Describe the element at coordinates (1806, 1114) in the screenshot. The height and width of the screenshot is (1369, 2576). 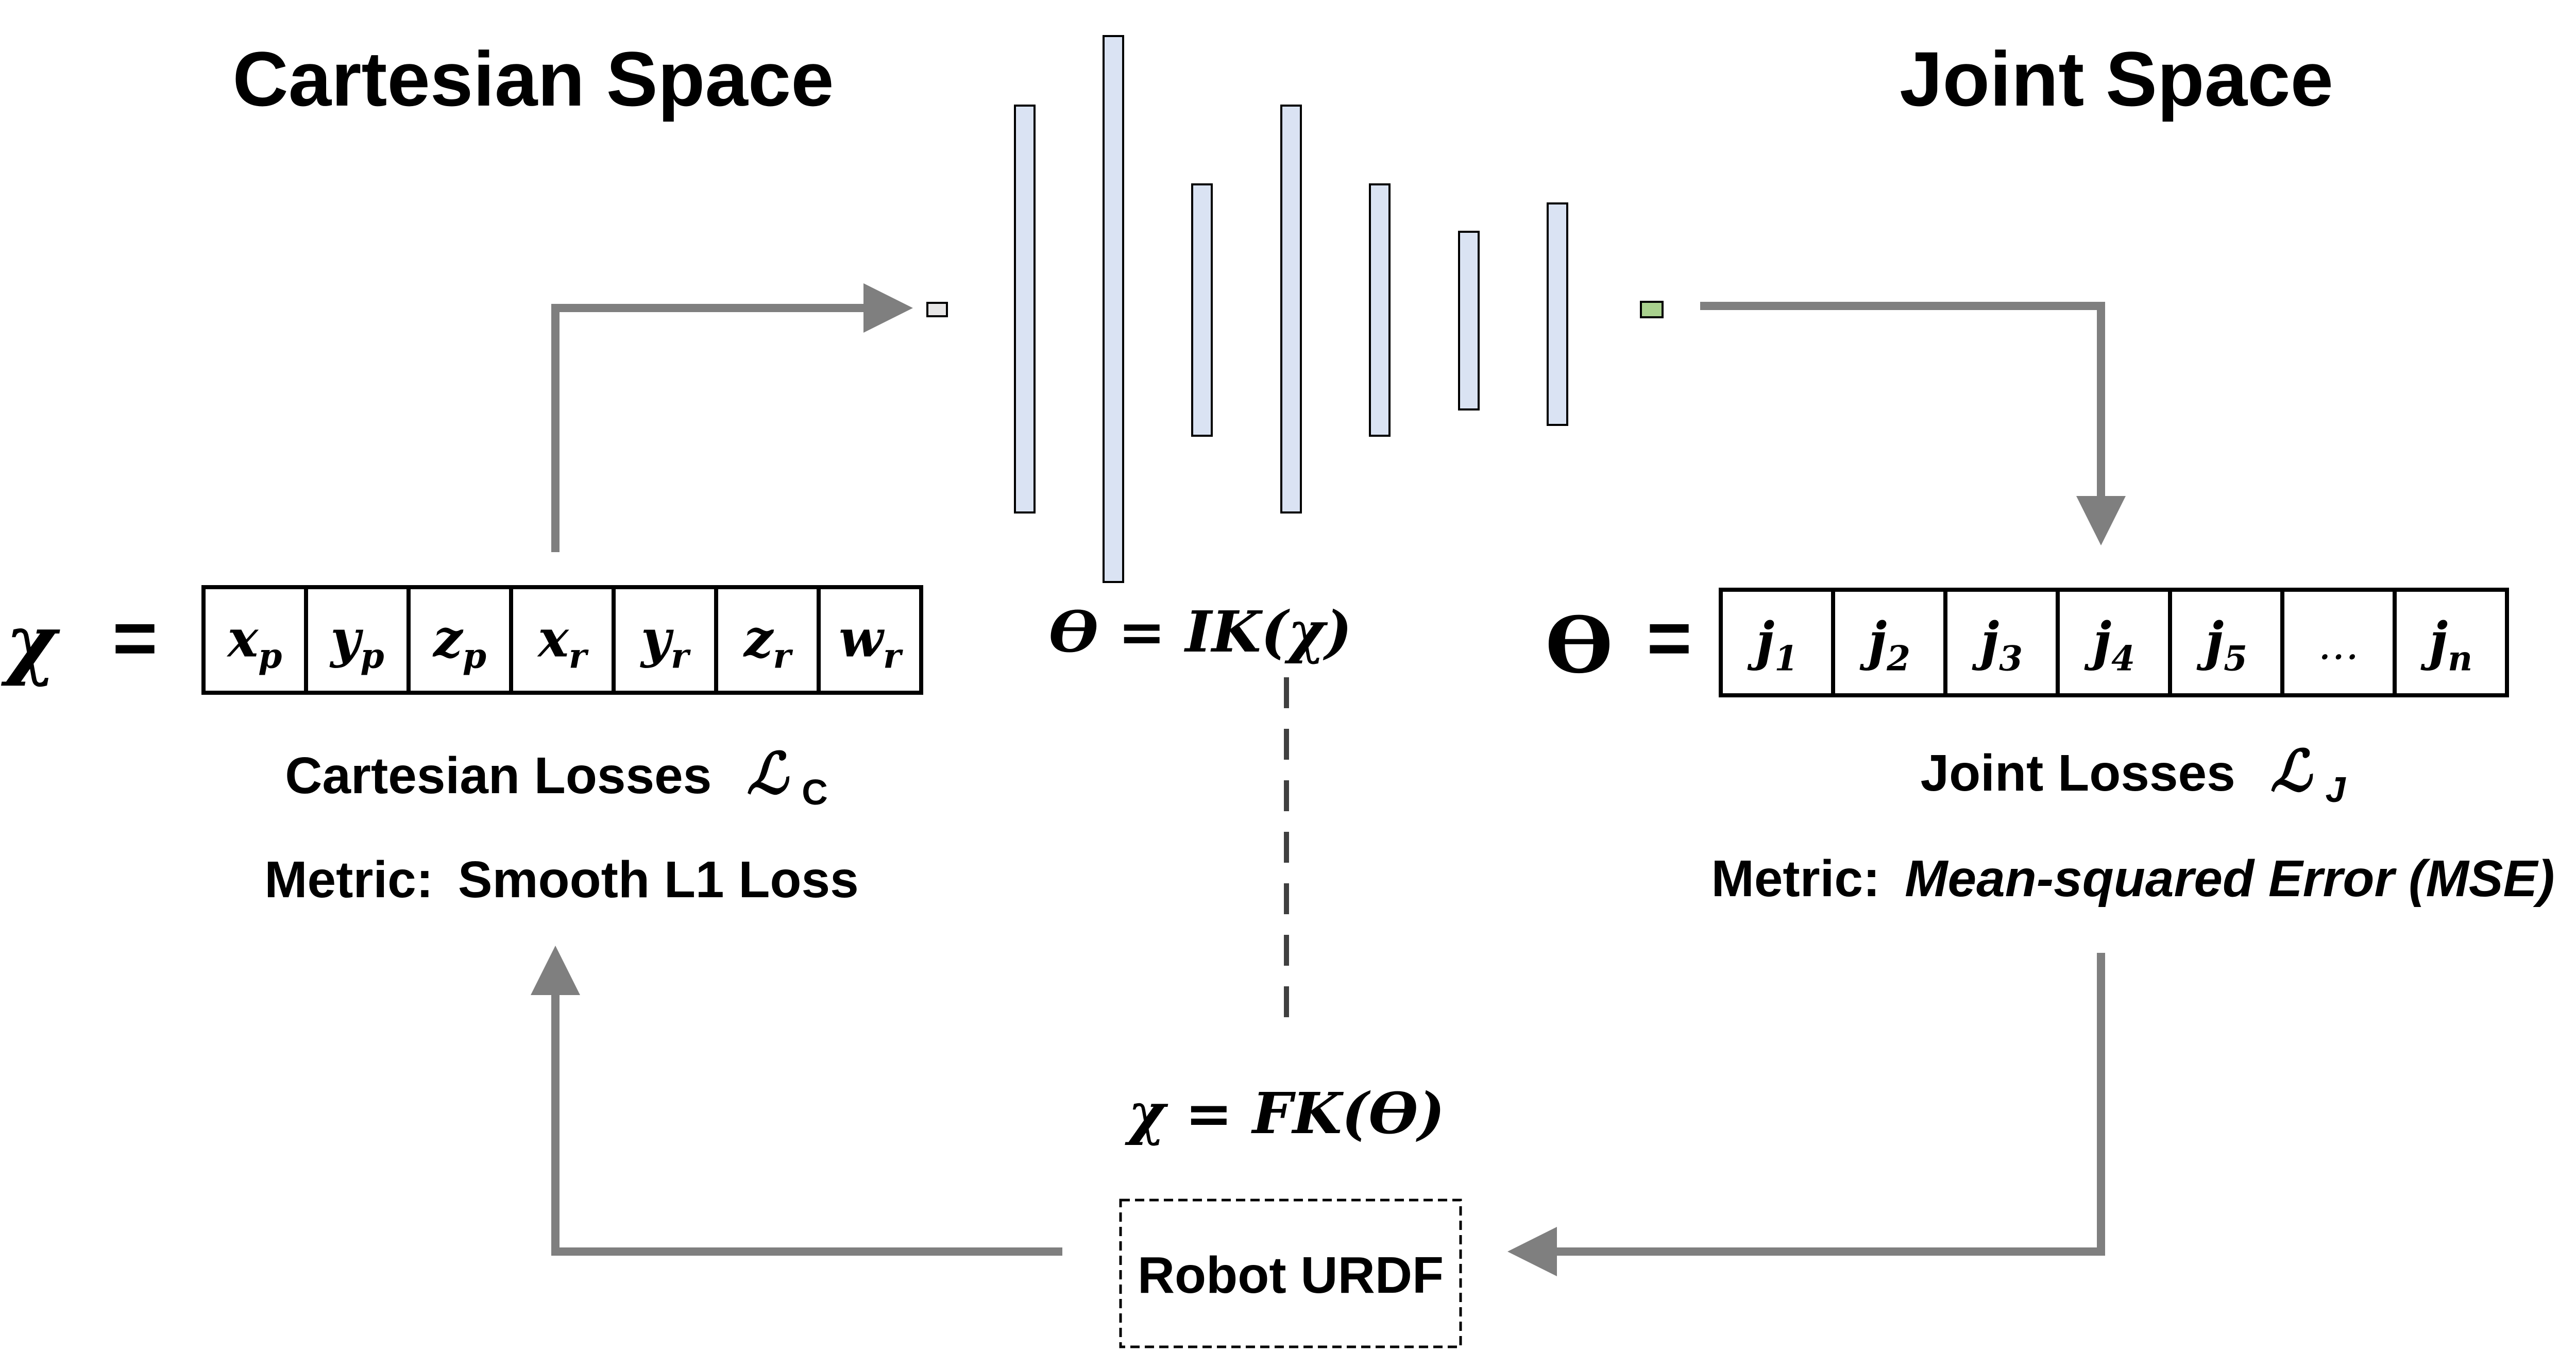
I see `arrow-joint-to-urdf` at that location.